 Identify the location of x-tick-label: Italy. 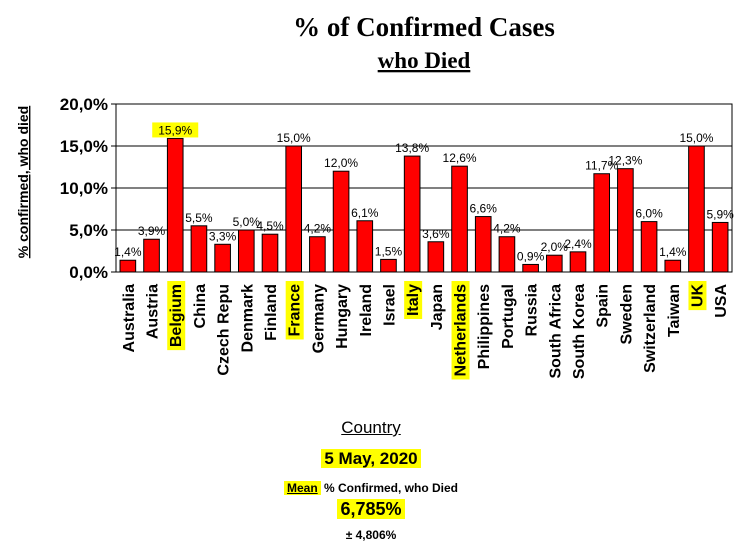
(413, 300).